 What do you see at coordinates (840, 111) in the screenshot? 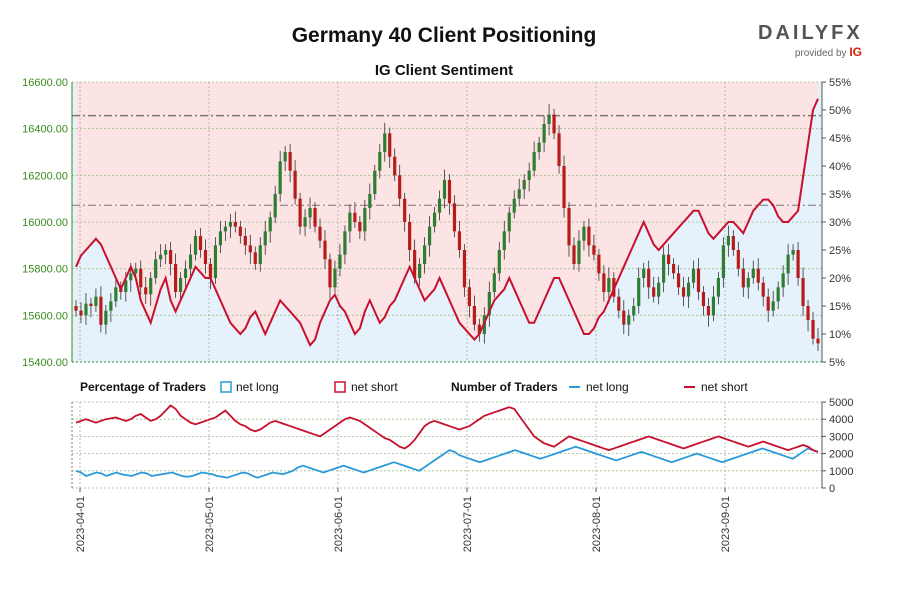
I see `pct-tick-label: 50%` at bounding box center [840, 111].